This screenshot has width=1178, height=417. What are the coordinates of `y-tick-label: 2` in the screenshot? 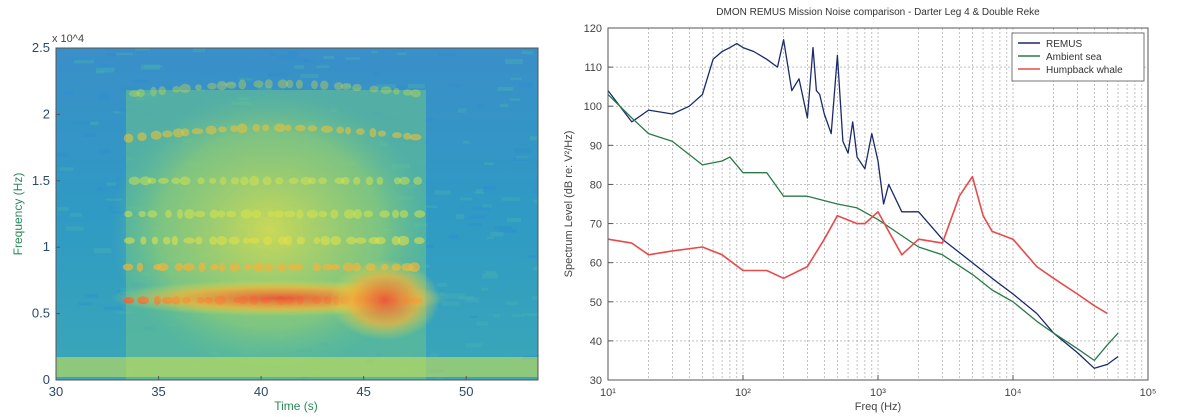 It's located at (46, 113).